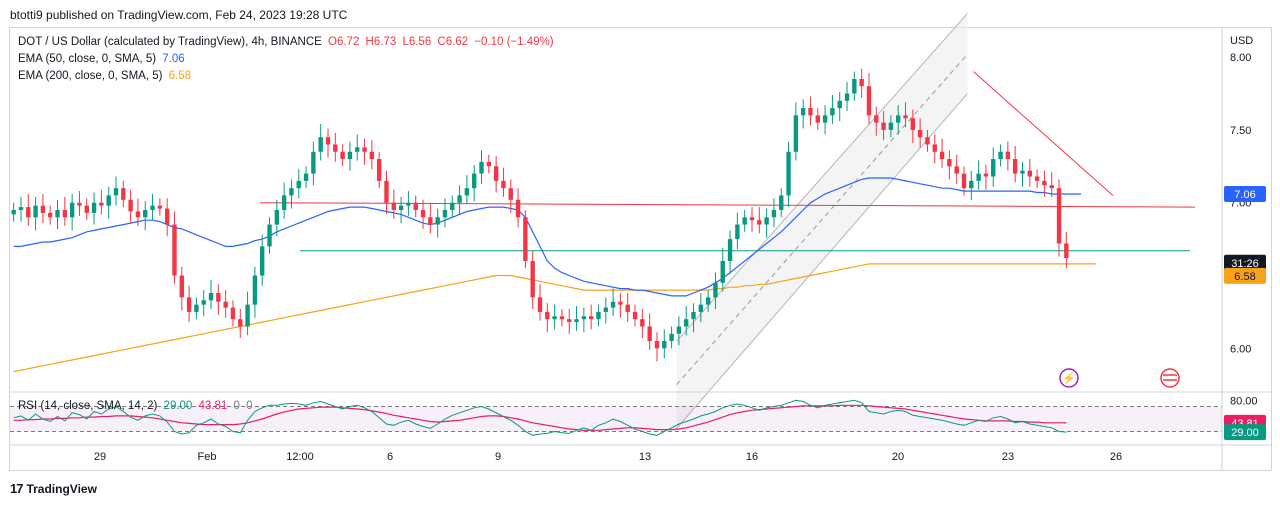  Describe the element at coordinates (61, 489) in the screenshot. I see `tradingview-brand-text: TradingView` at that location.